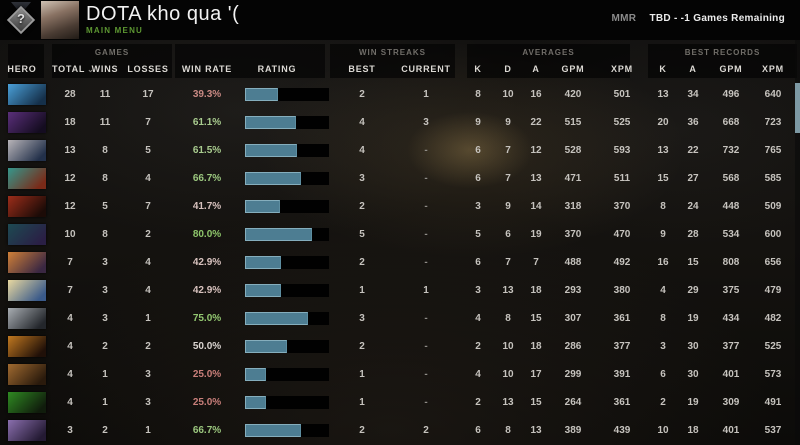  I want to click on hero-10-portrait-icon, so click(27, 346).